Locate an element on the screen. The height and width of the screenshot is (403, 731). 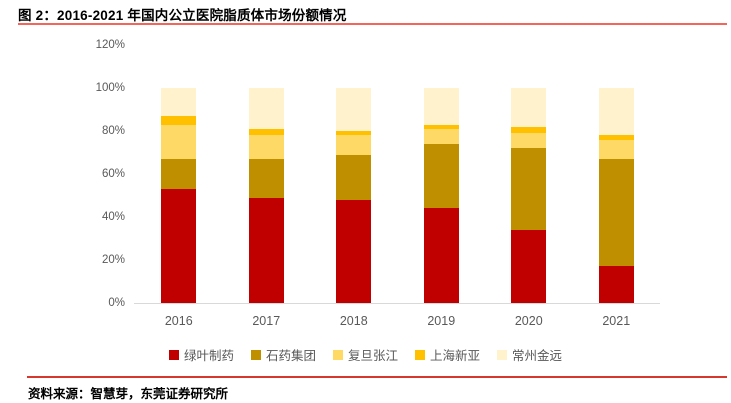
y-tick-label: 60% is located at coordinates (113, 174).